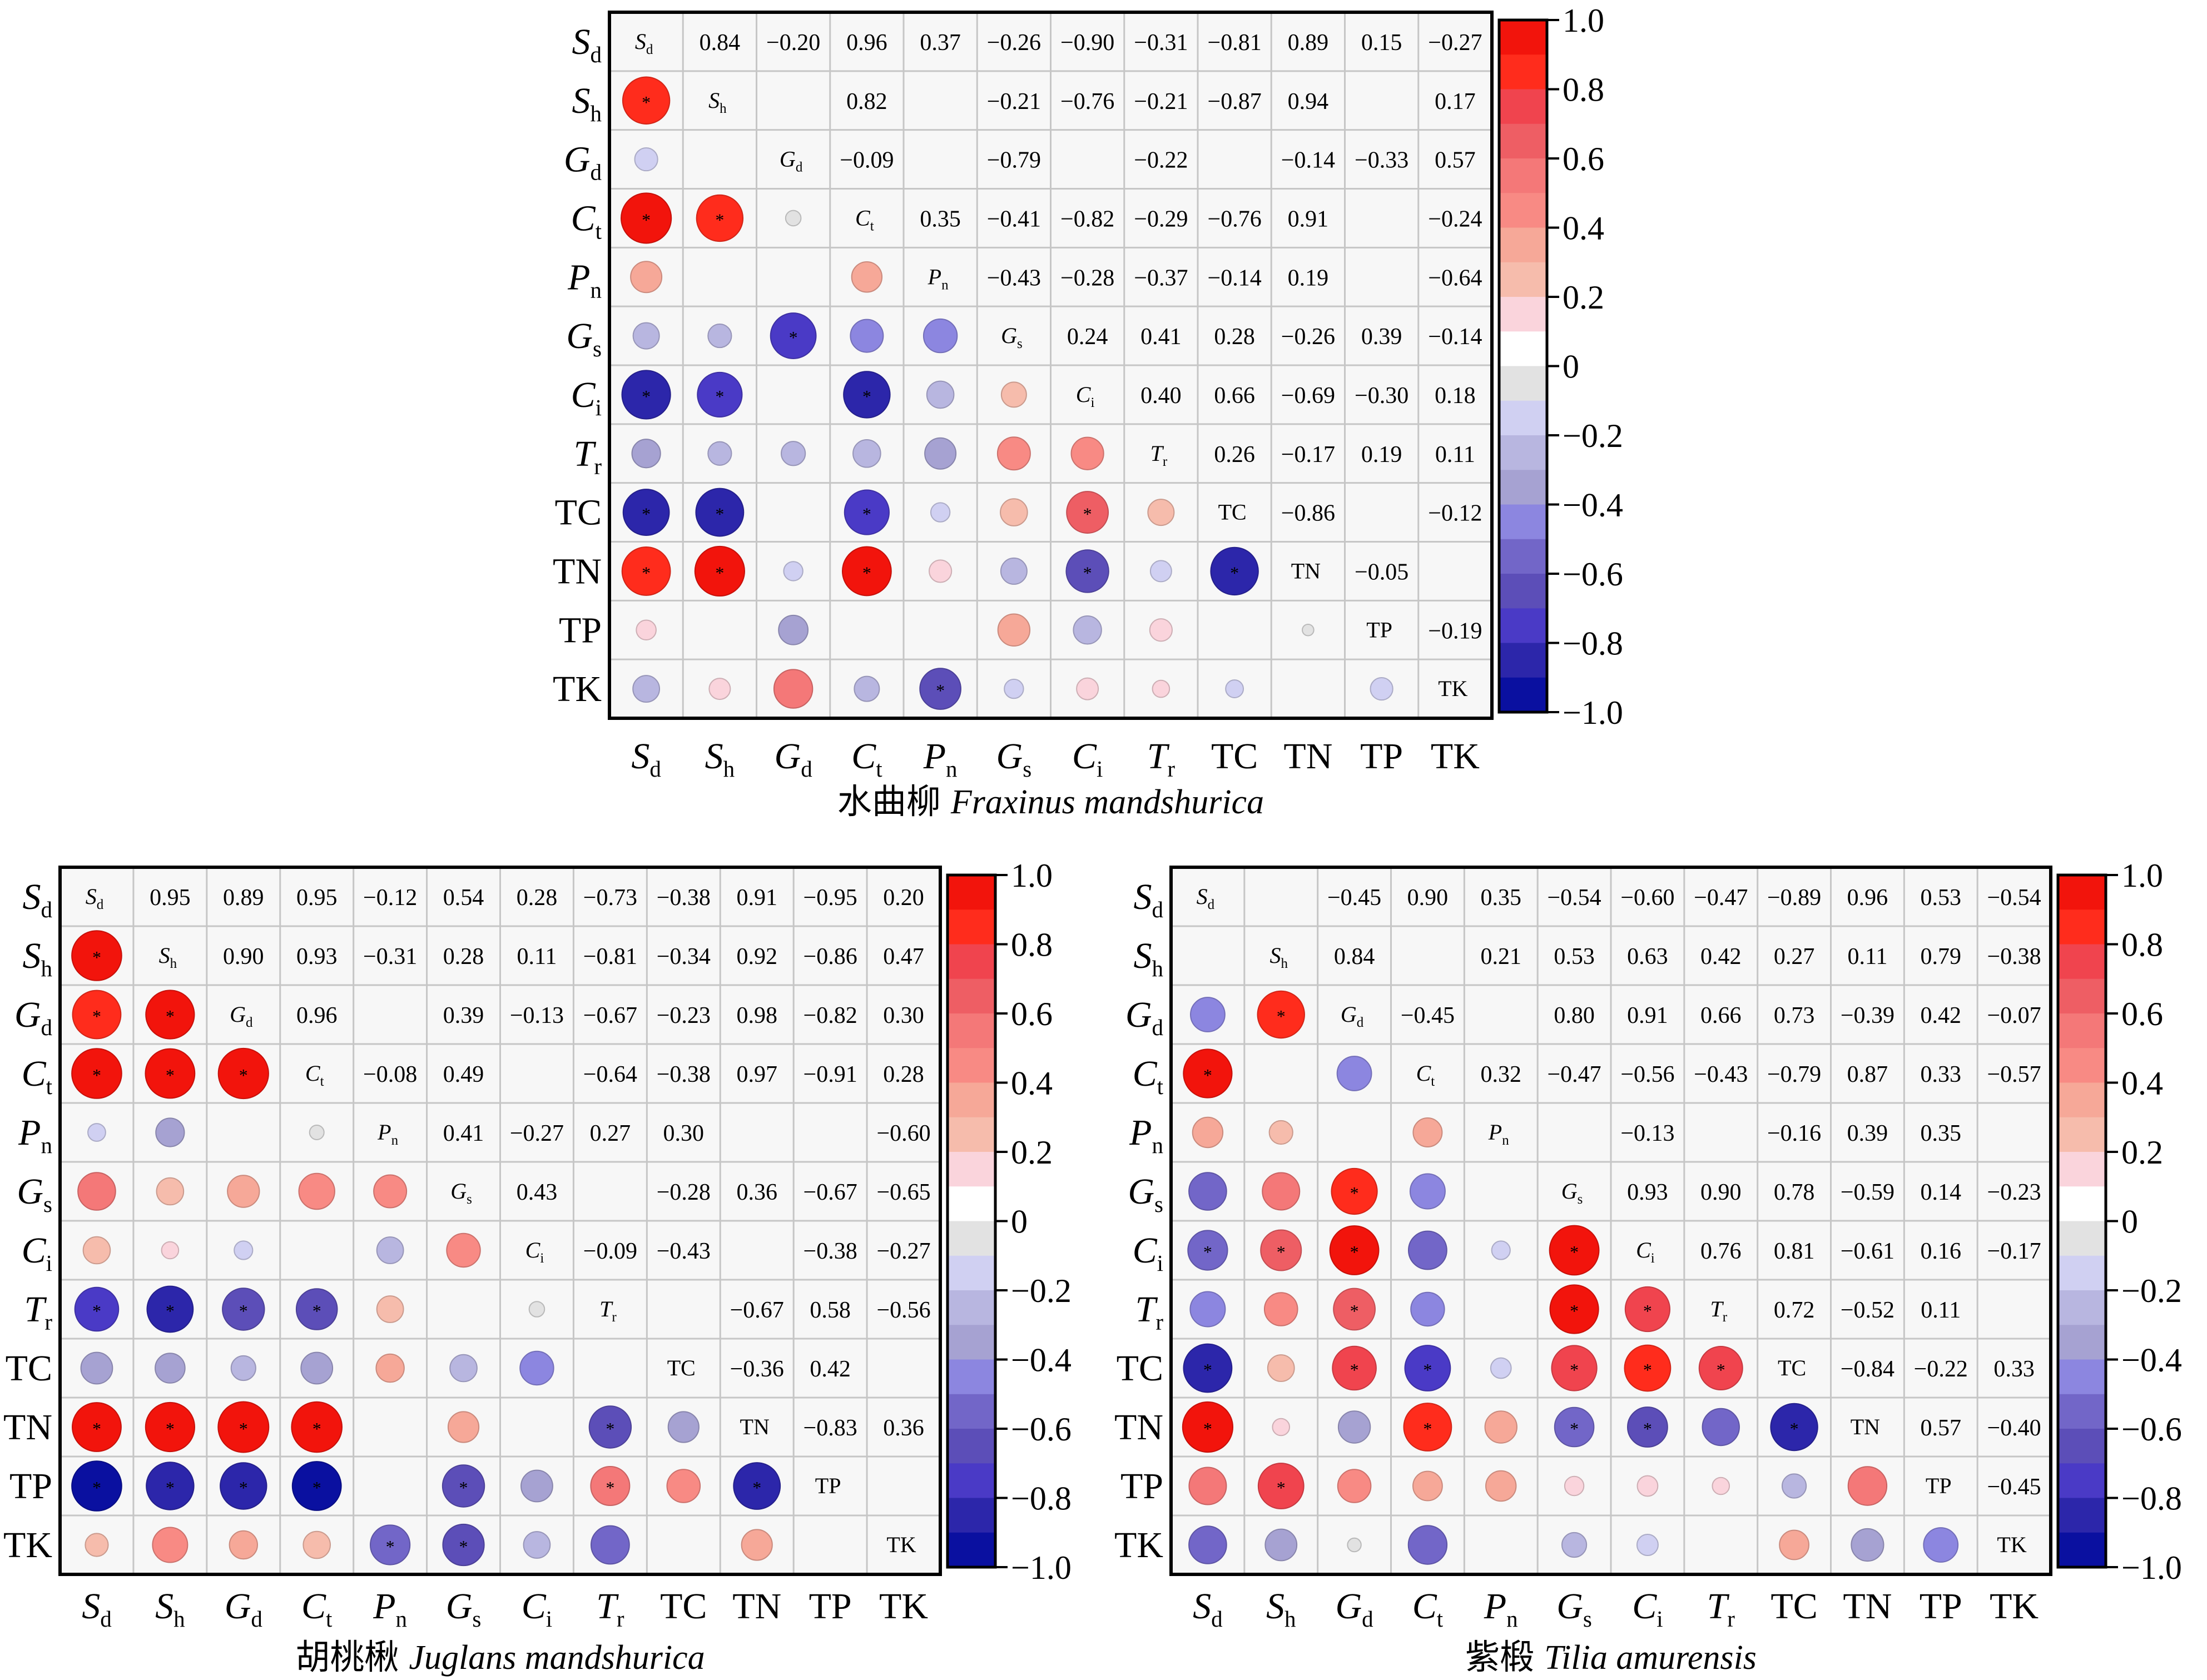 The width and height of the screenshot is (2207, 1680). What do you see at coordinates (38, 958) in the screenshot?
I see `y-axis-label: Sh` at bounding box center [38, 958].